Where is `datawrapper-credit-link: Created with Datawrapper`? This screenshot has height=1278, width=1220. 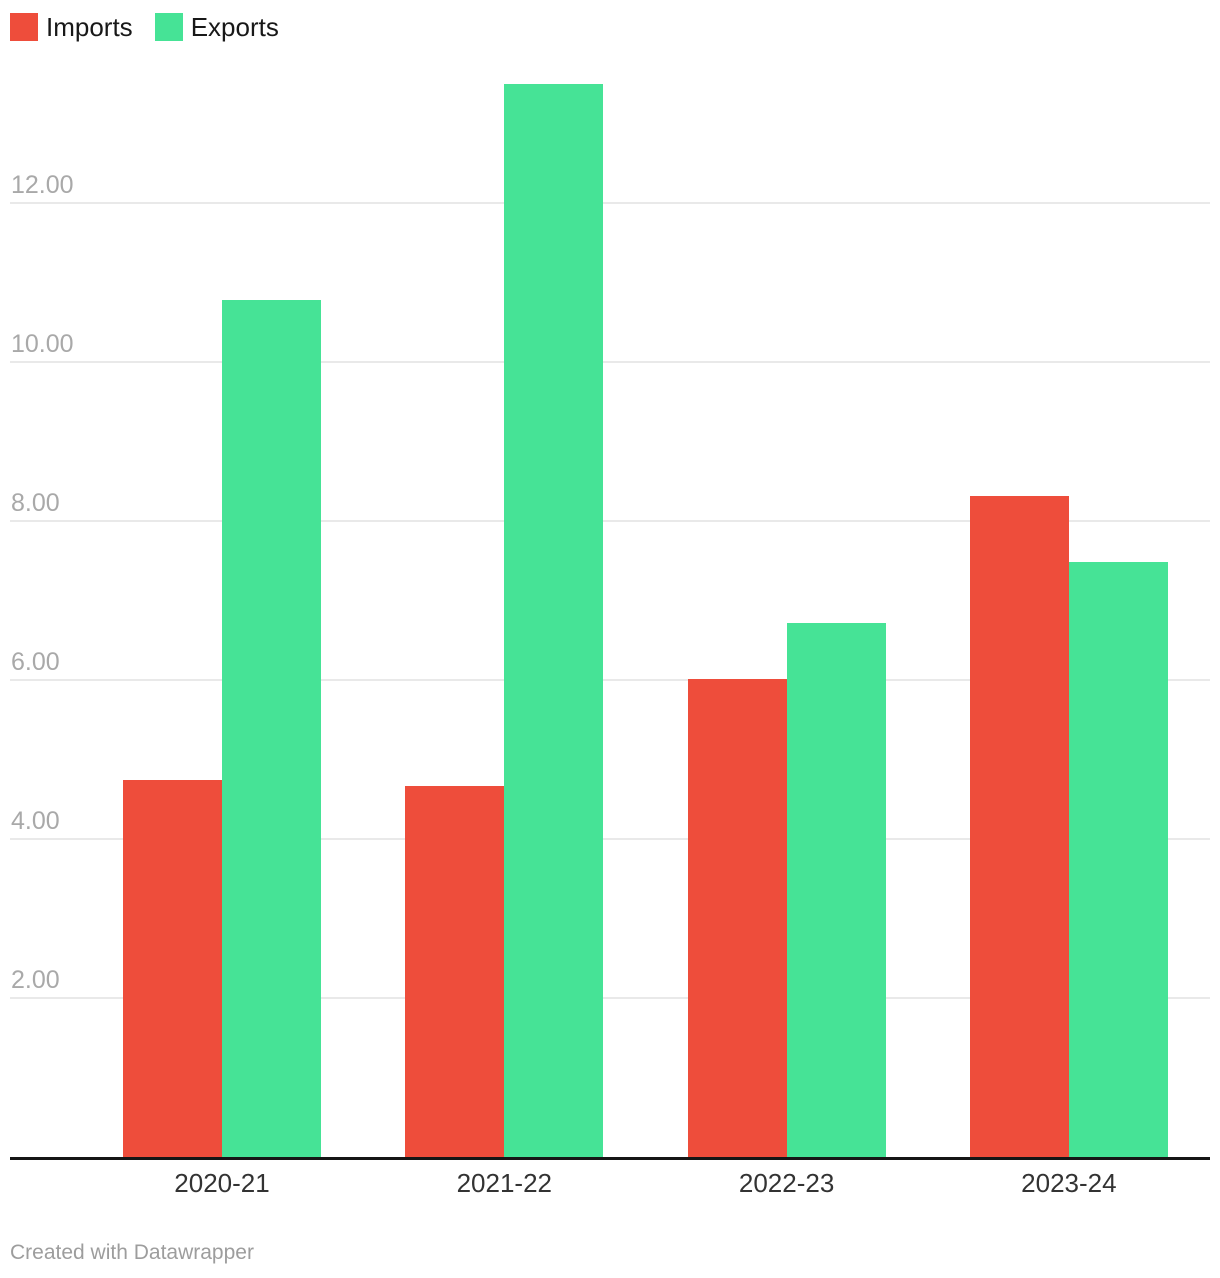 datawrapper-credit-link: Created with Datawrapper is located at coordinates (132, 1252).